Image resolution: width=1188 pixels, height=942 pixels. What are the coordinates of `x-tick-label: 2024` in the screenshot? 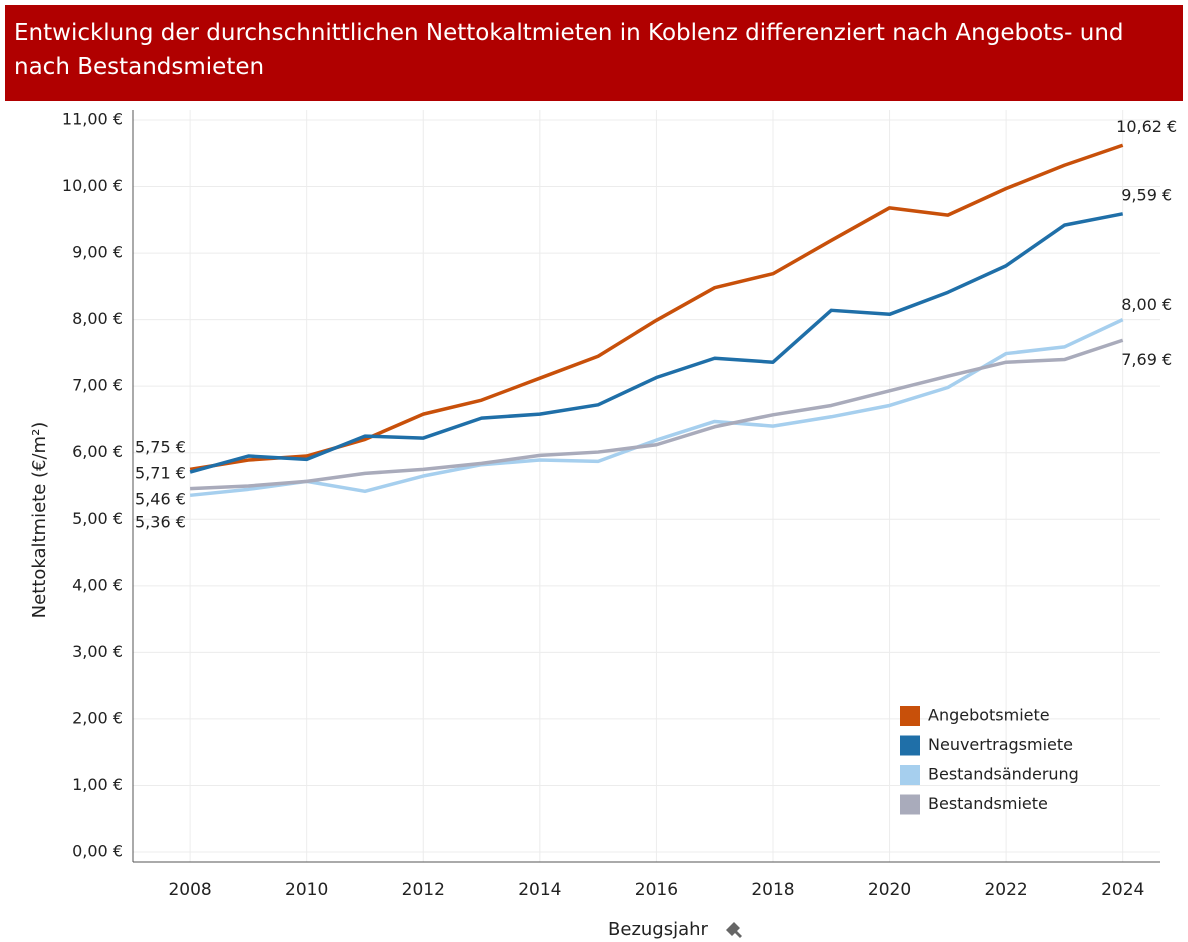 It's located at (1122, 890).